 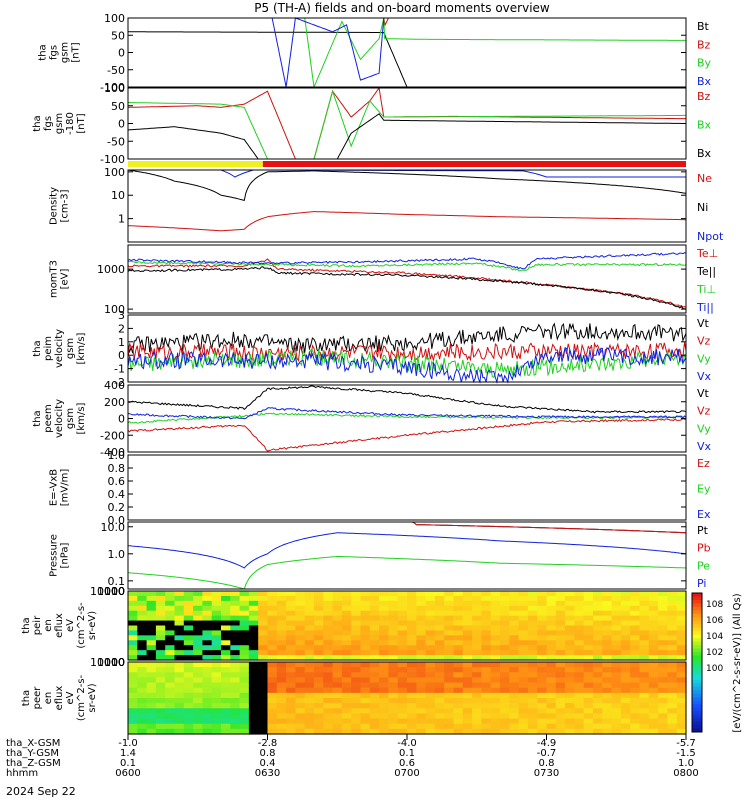 What do you see at coordinates (714, 621) in the screenshot?
I see `colorbar-tick-label: 106` at bounding box center [714, 621].